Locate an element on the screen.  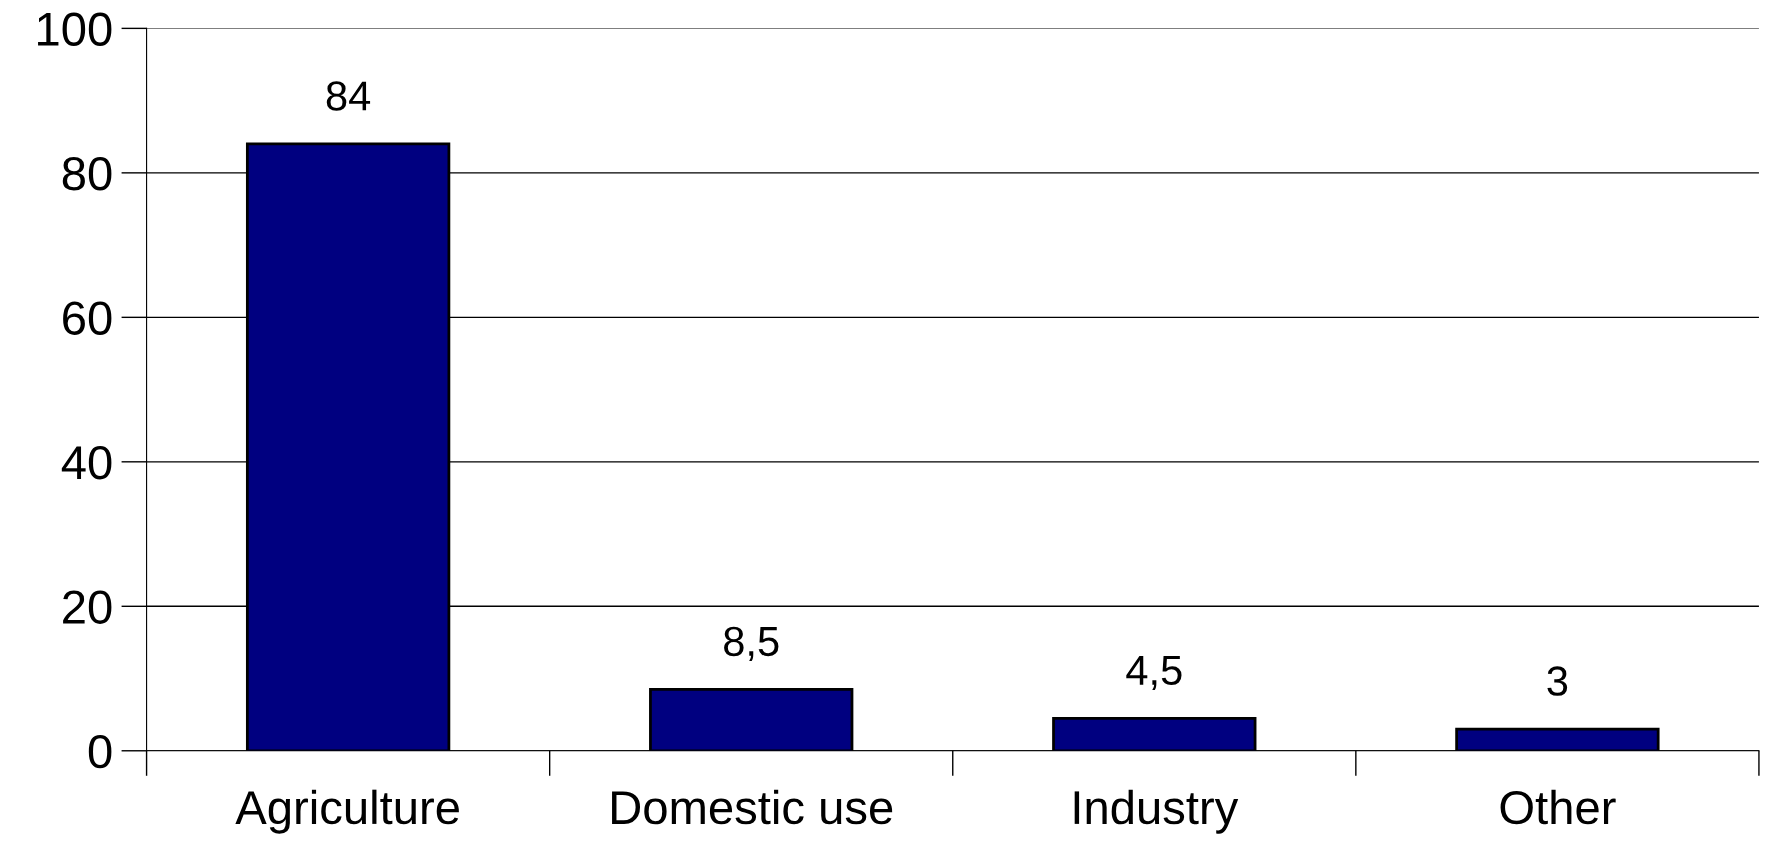
data-label: 8,5 is located at coordinates (751, 644).